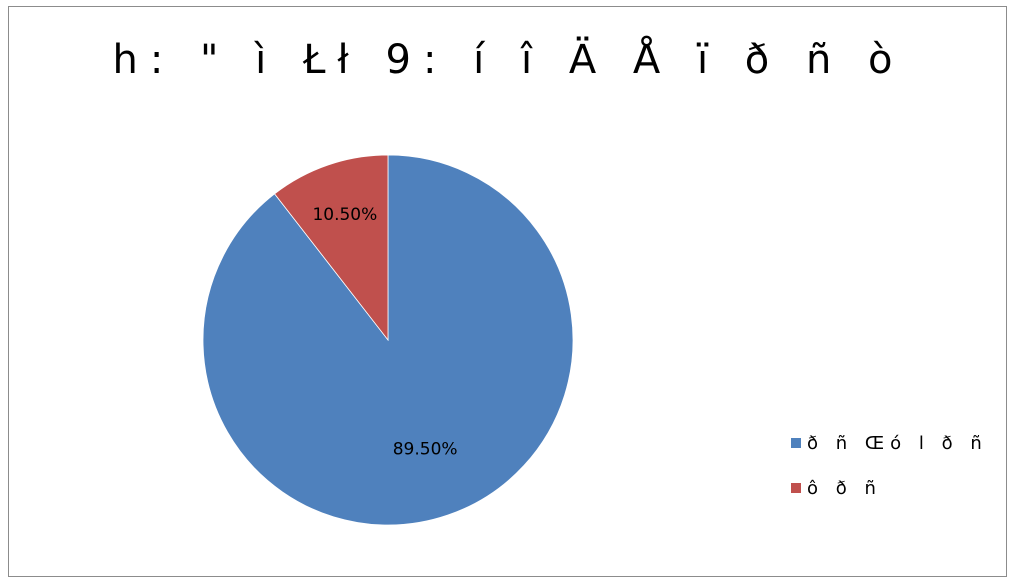 The width and height of the screenshot is (1009, 579). What do you see at coordinates (344, 215) in the screenshot?
I see `data-label-2: 10.50%` at bounding box center [344, 215].